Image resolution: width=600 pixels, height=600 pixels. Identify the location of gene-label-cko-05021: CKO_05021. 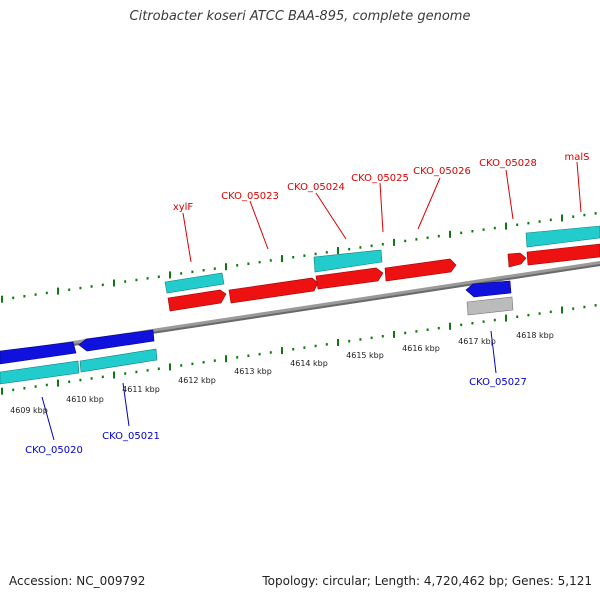
(131, 436).